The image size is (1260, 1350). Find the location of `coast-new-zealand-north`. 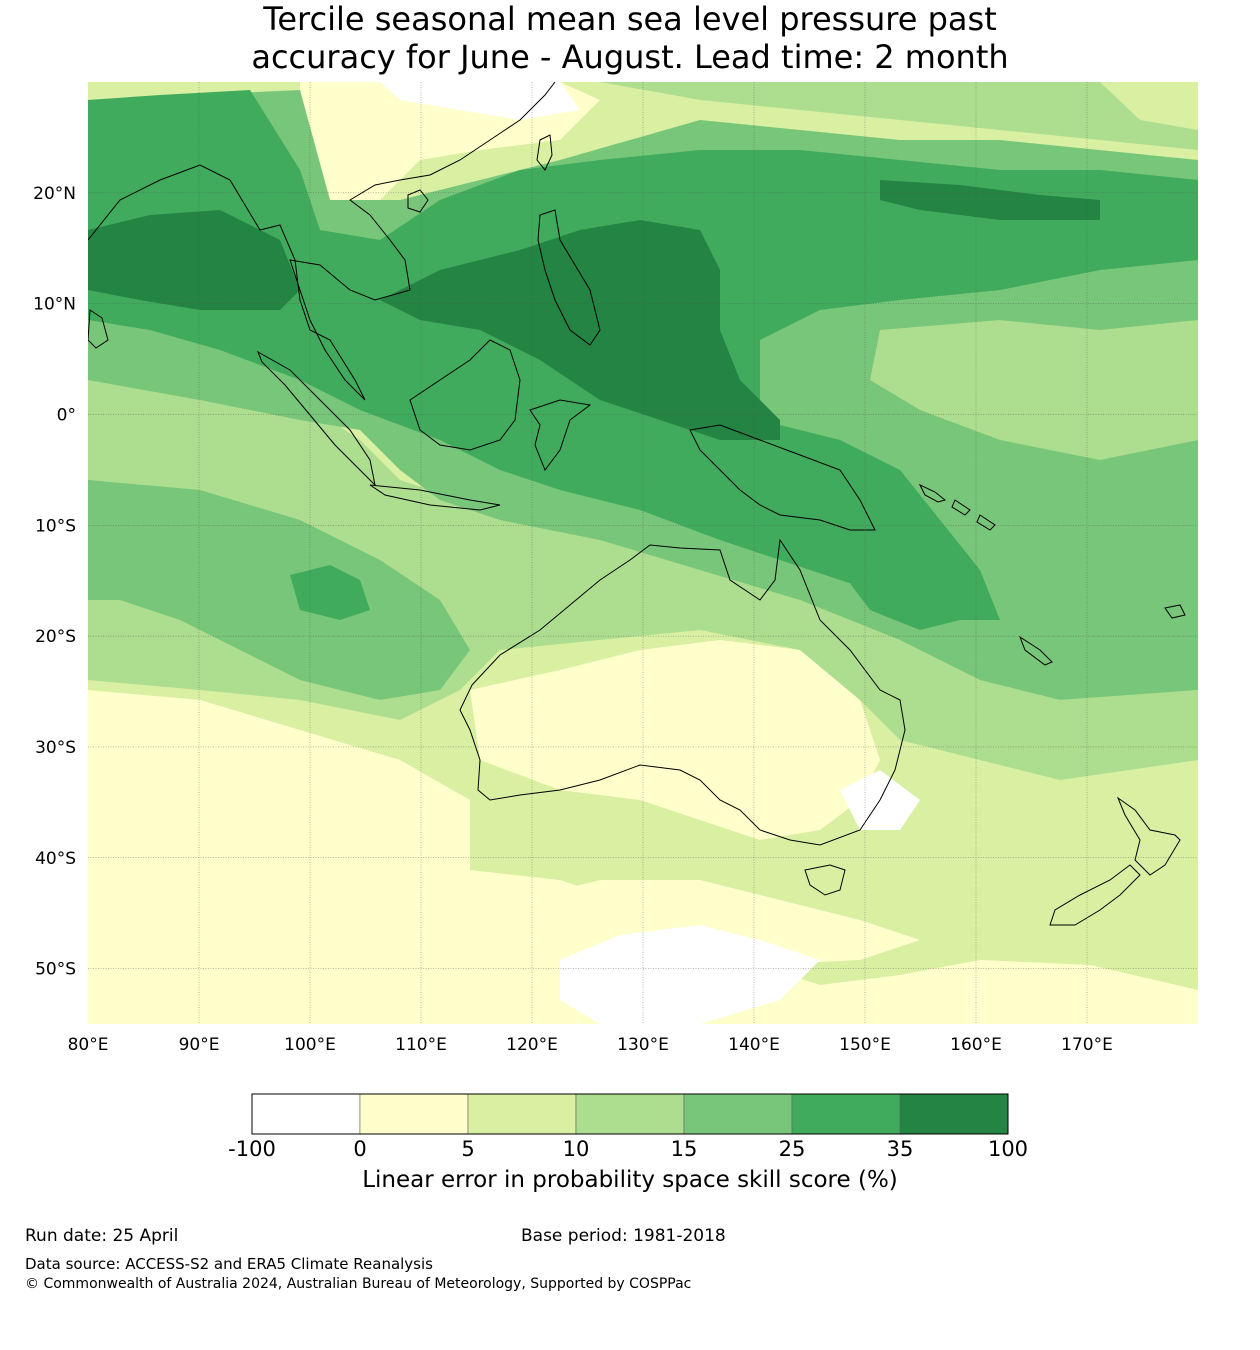

coast-new-zealand-north is located at coordinates (1148, 836).